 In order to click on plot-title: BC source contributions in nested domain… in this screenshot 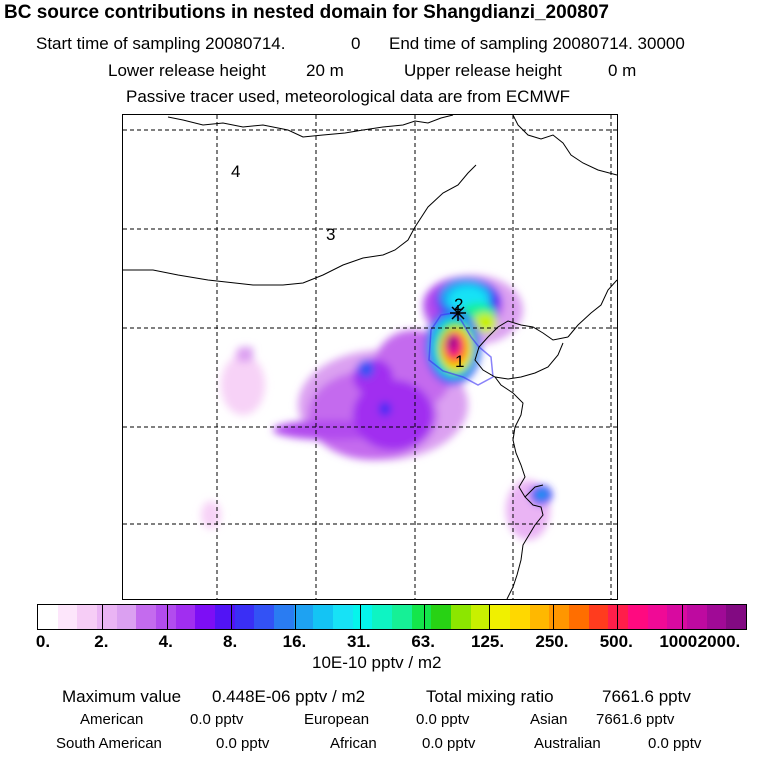, I will do `click(306, 12)`.